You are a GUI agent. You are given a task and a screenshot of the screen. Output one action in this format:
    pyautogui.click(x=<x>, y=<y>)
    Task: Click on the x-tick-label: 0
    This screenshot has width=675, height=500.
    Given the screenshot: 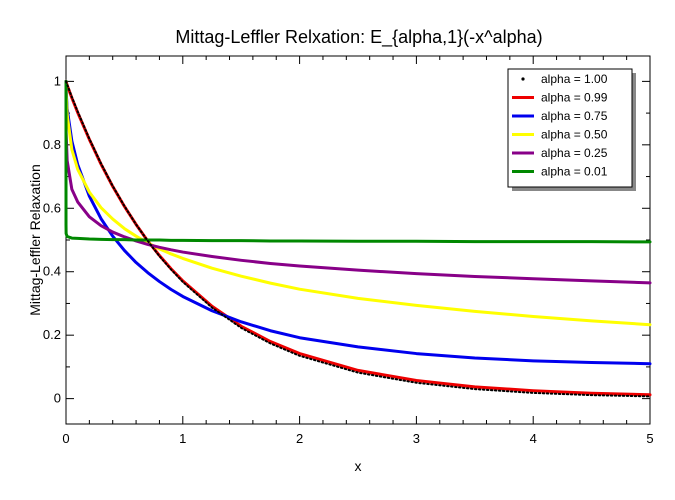 What is the action you would take?
    pyautogui.click(x=65, y=438)
    